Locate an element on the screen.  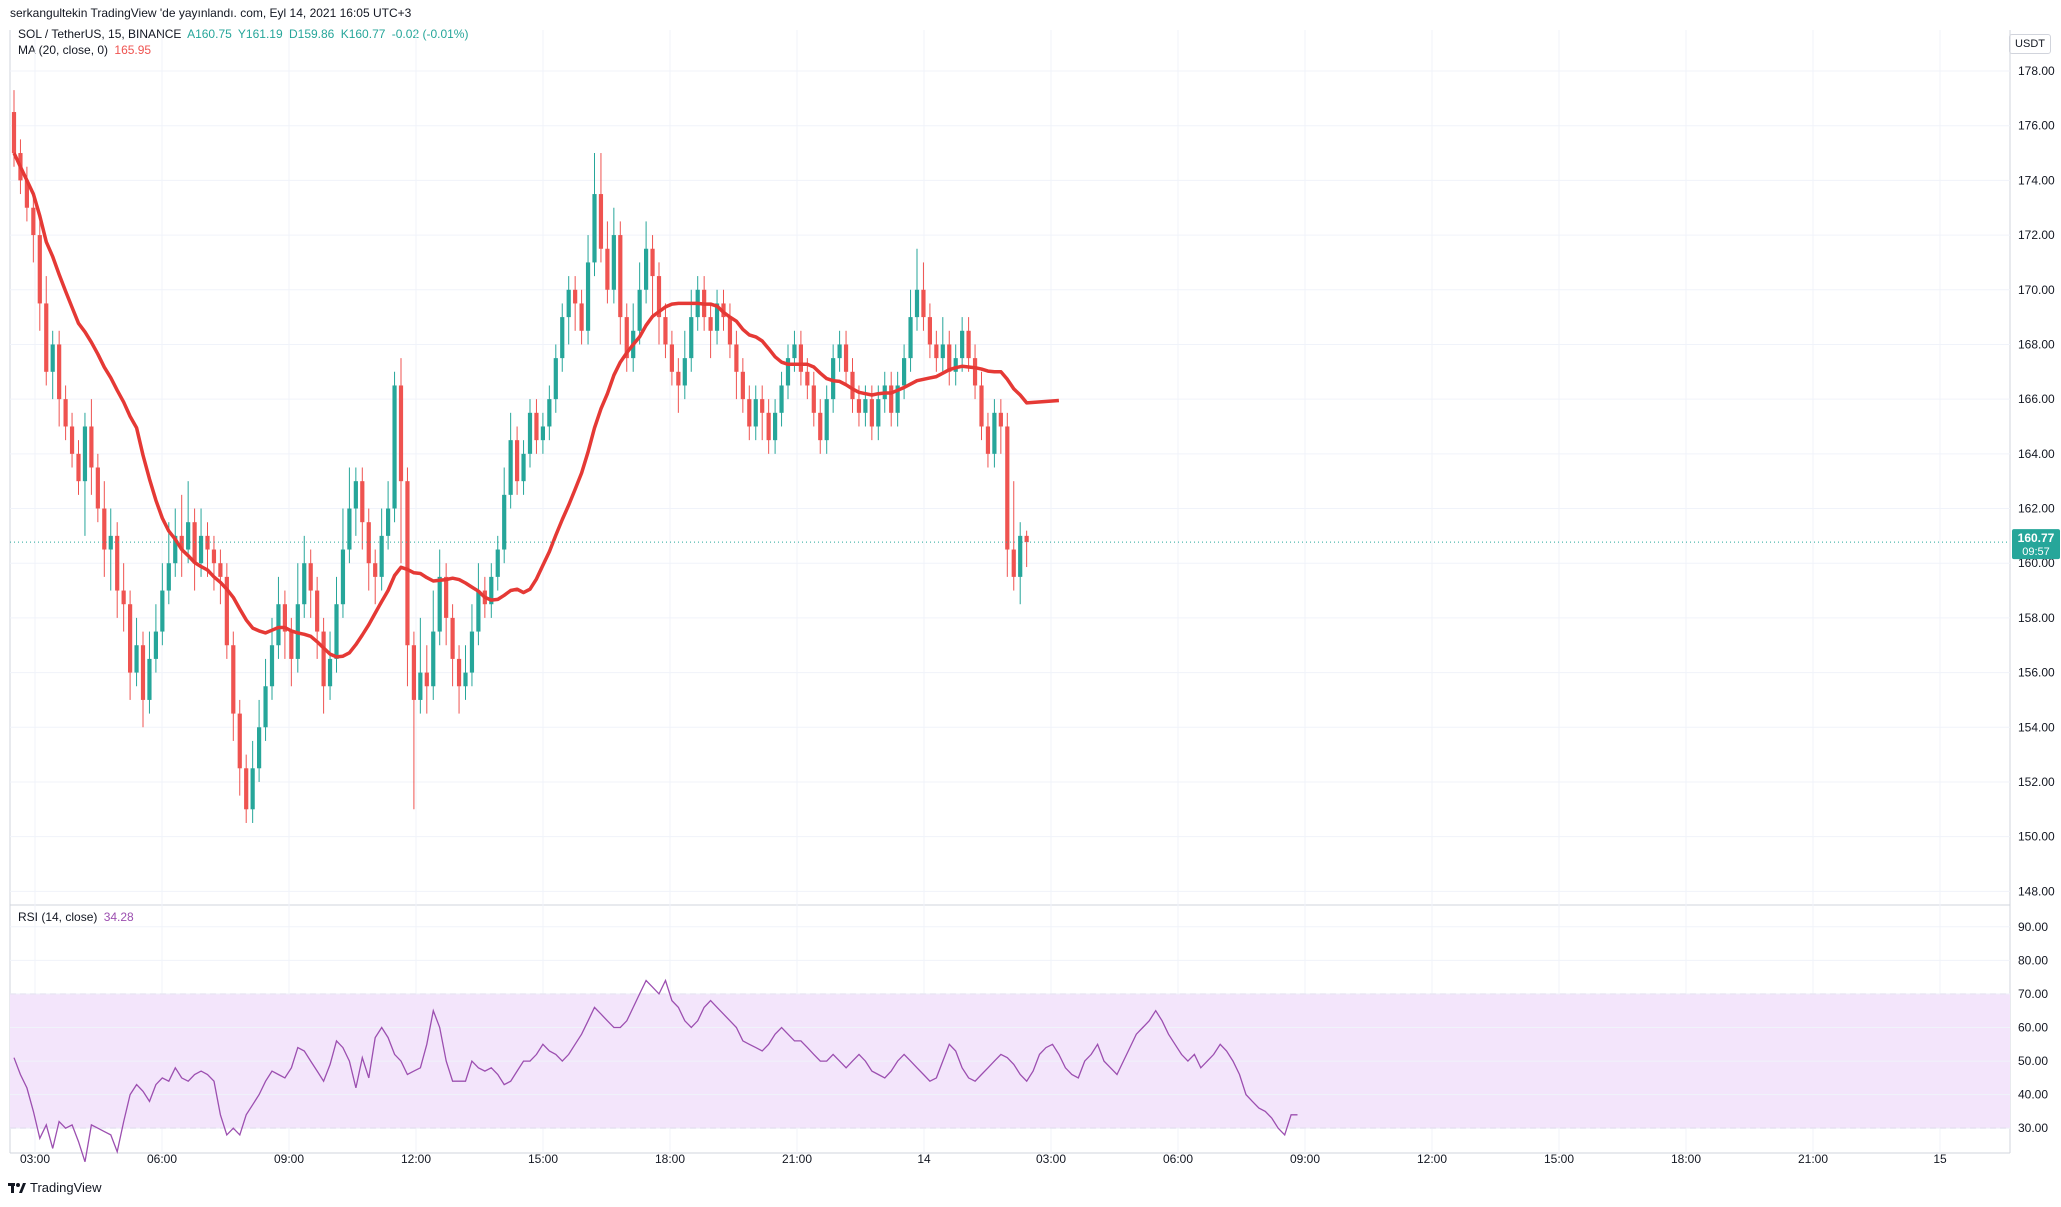
time-tick-label: 15:00 is located at coordinates (1559, 1159).